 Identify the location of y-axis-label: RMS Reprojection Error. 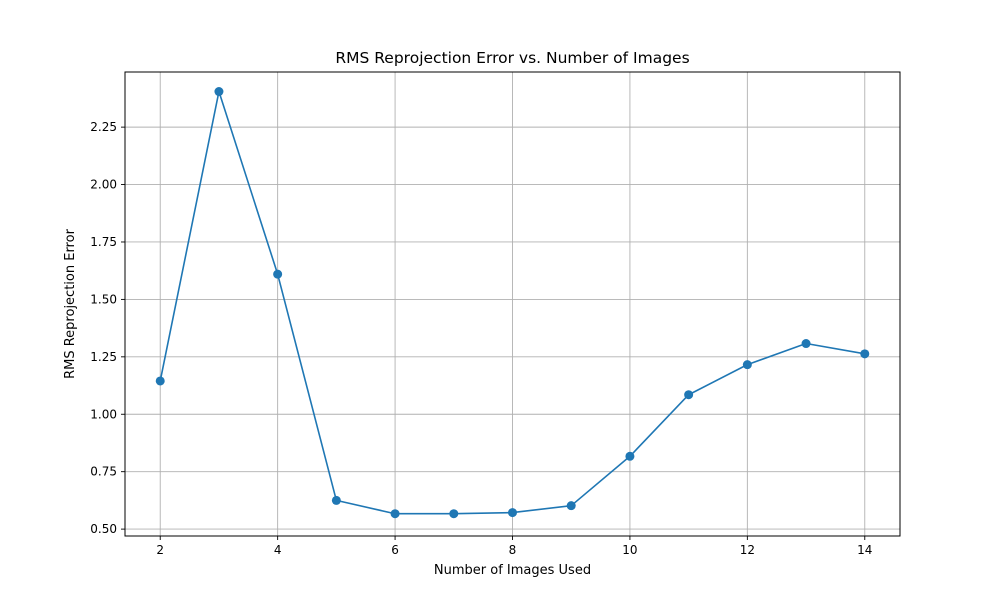
(70, 303).